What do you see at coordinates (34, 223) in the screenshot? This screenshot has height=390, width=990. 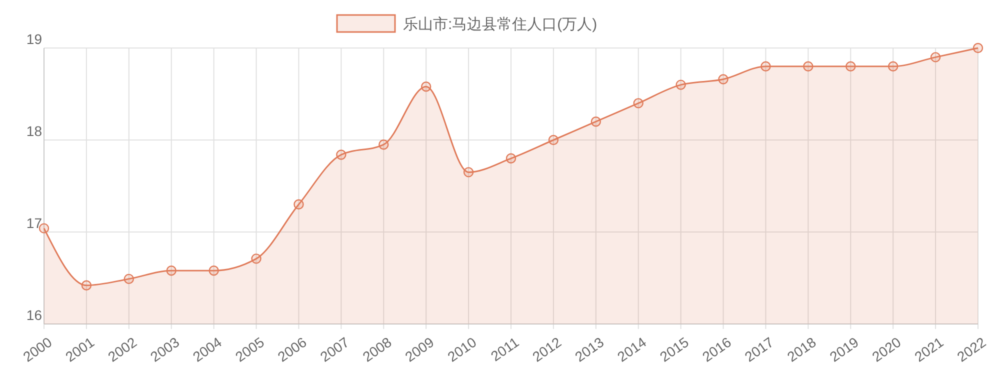 I see `y-tick-label: 17` at bounding box center [34, 223].